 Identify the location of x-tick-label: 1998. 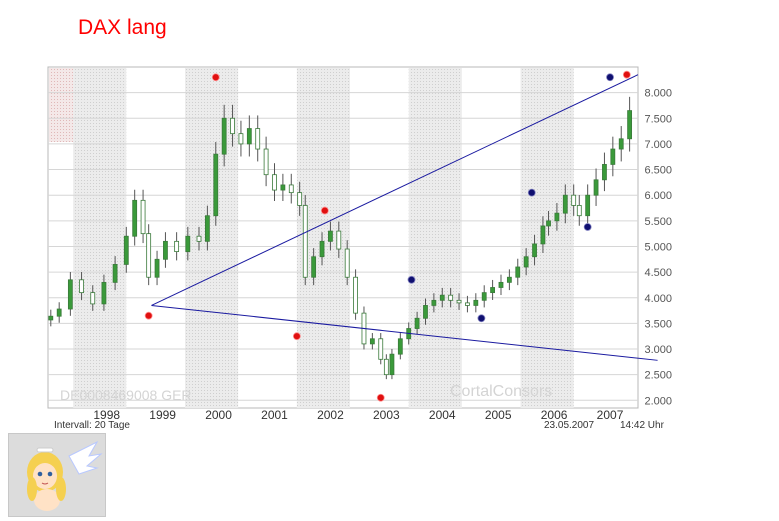
(106, 415).